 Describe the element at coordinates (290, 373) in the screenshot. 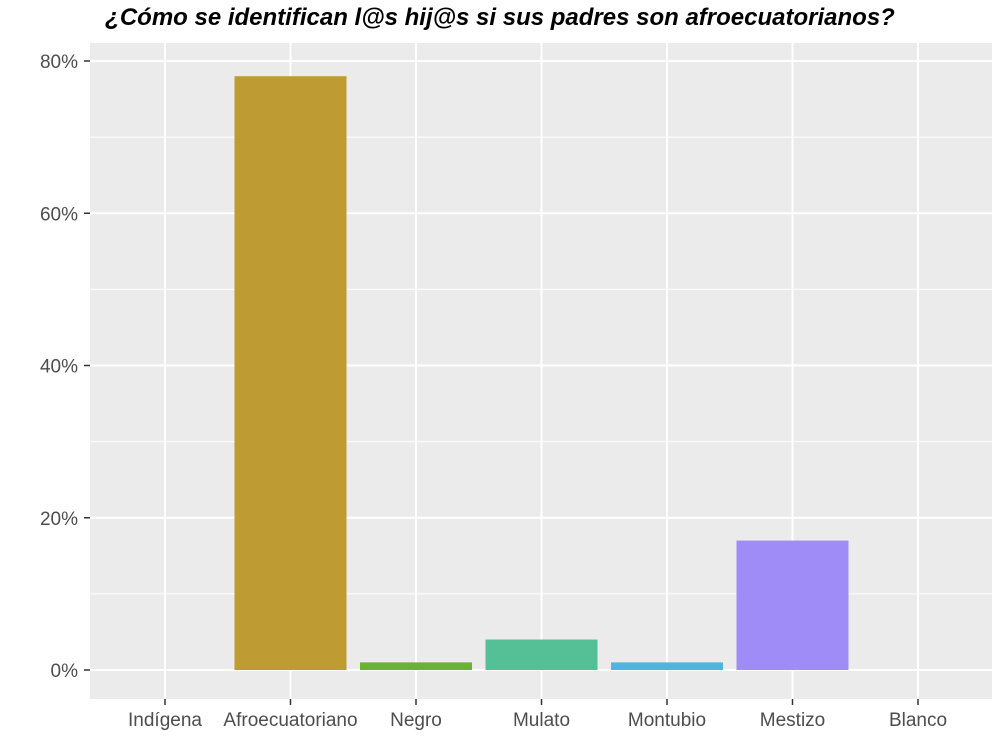

I see `bar-afroecuatoriano` at that location.